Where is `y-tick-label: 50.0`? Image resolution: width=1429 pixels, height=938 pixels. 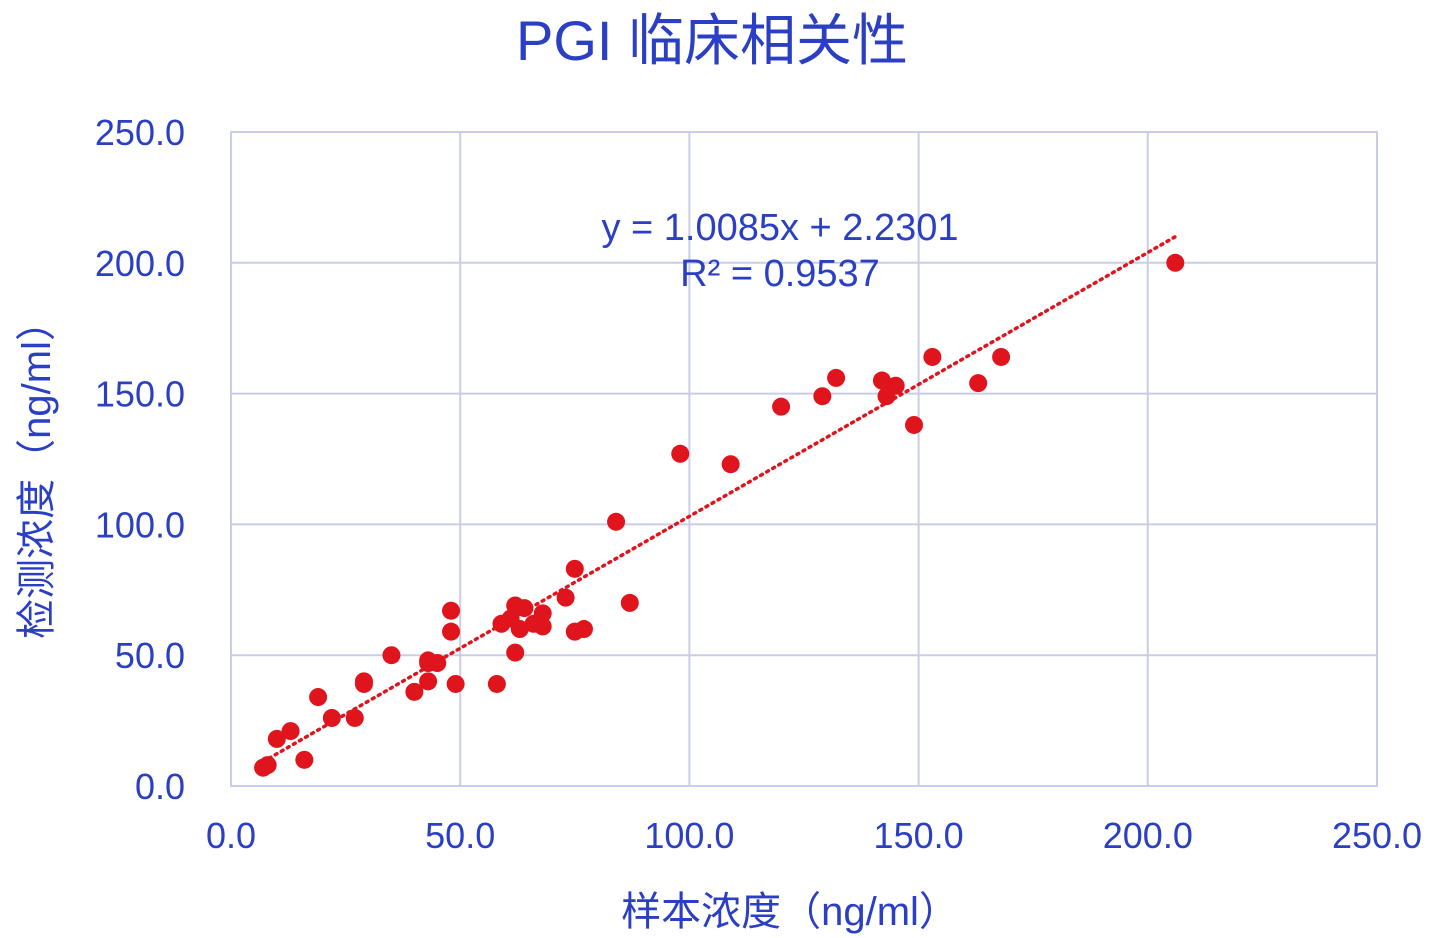 y-tick-label: 50.0 is located at coordinates (150, 655).